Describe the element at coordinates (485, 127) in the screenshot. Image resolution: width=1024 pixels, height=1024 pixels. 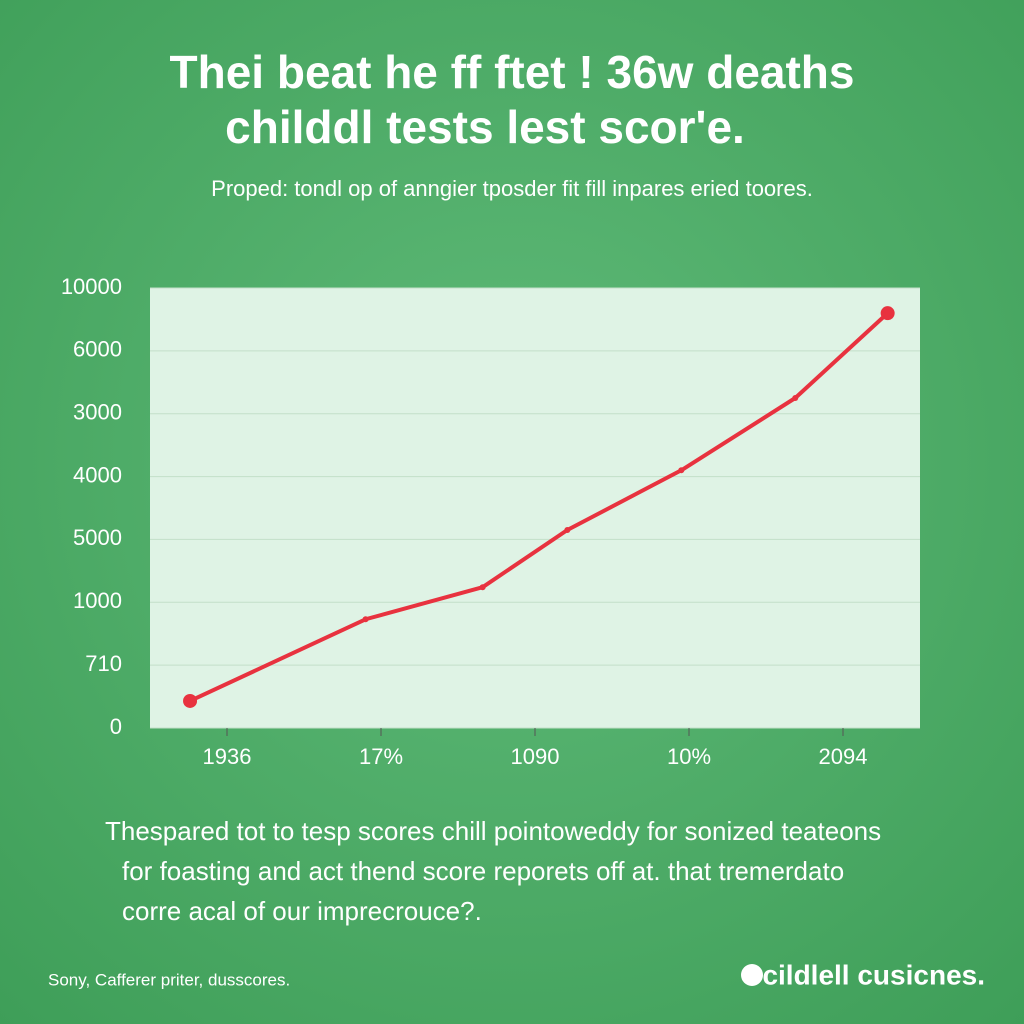
I see `chart-title: childdl tests lest scor'e.` at that location.